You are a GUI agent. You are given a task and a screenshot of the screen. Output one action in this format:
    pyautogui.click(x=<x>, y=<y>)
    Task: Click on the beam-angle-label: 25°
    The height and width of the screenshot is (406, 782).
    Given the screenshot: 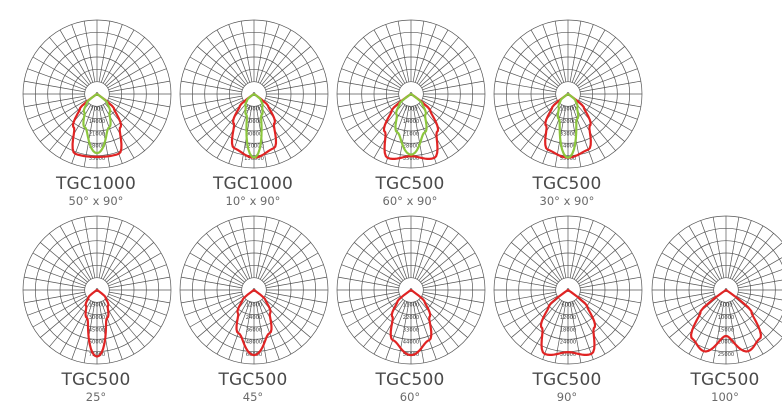 What is the action you would take?
    pyautogui.click(x=96, y=397)
    